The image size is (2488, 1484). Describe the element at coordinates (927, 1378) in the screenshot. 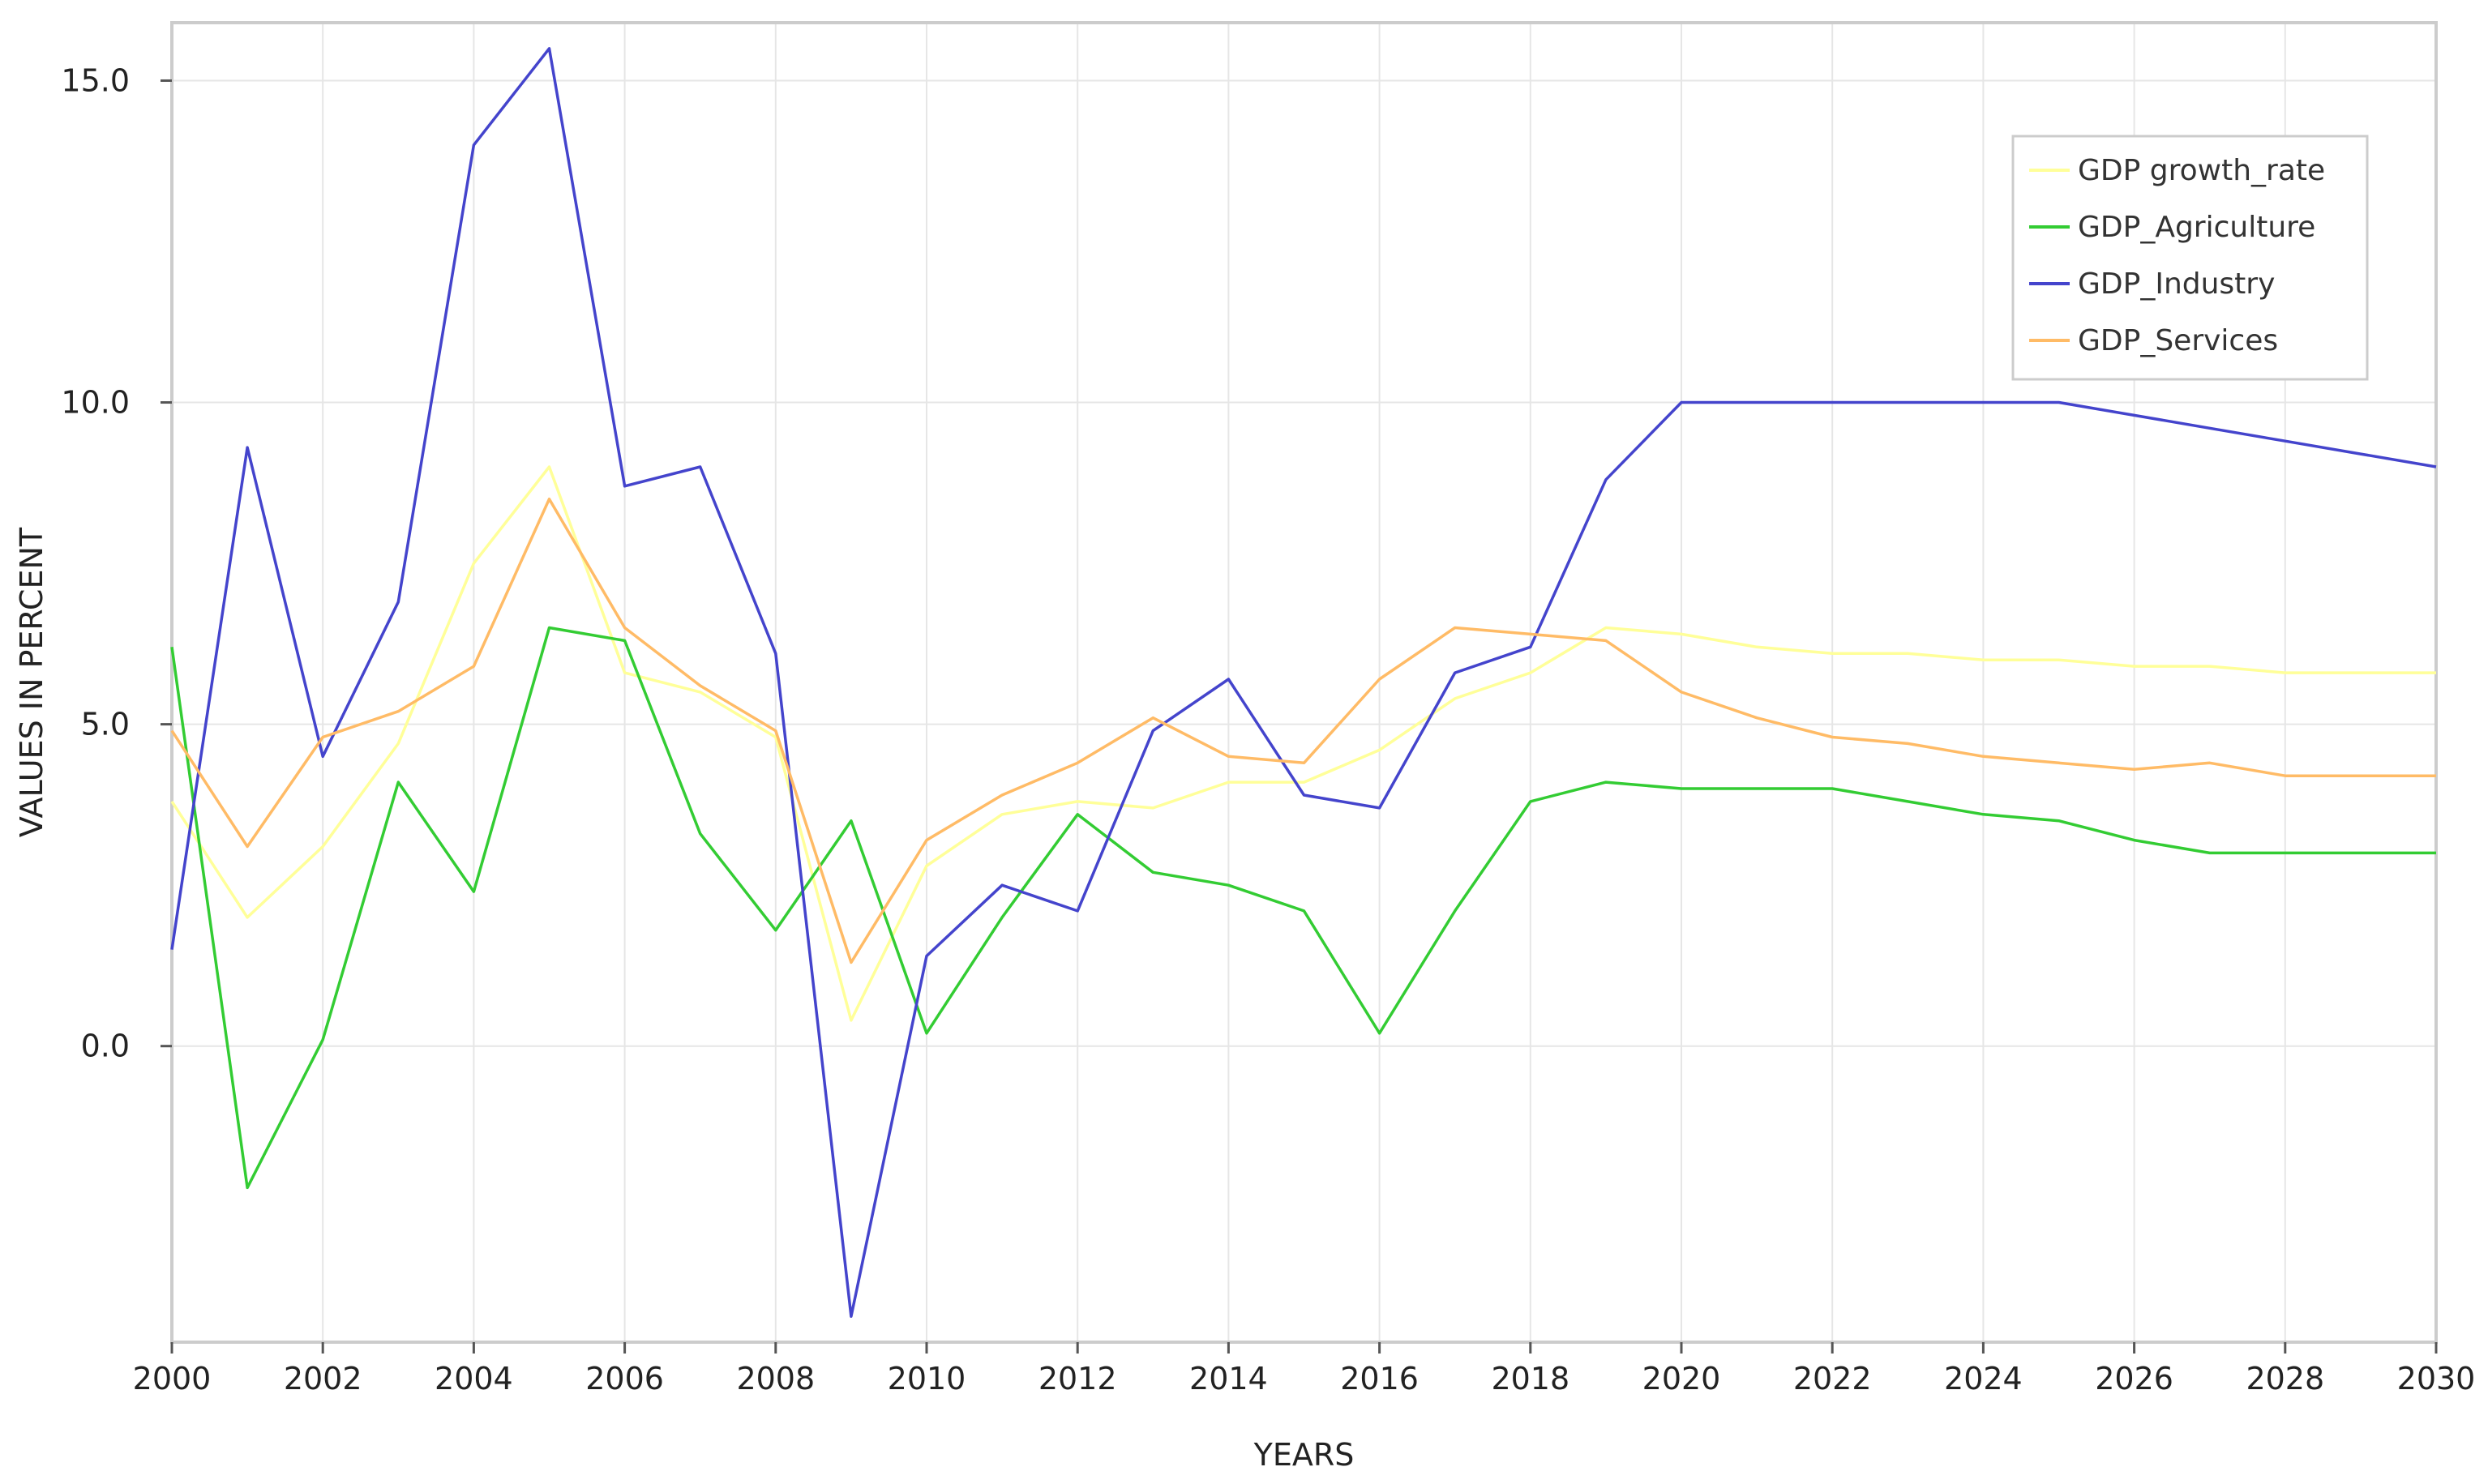

I see `x-tick-label: 2010` at that location.